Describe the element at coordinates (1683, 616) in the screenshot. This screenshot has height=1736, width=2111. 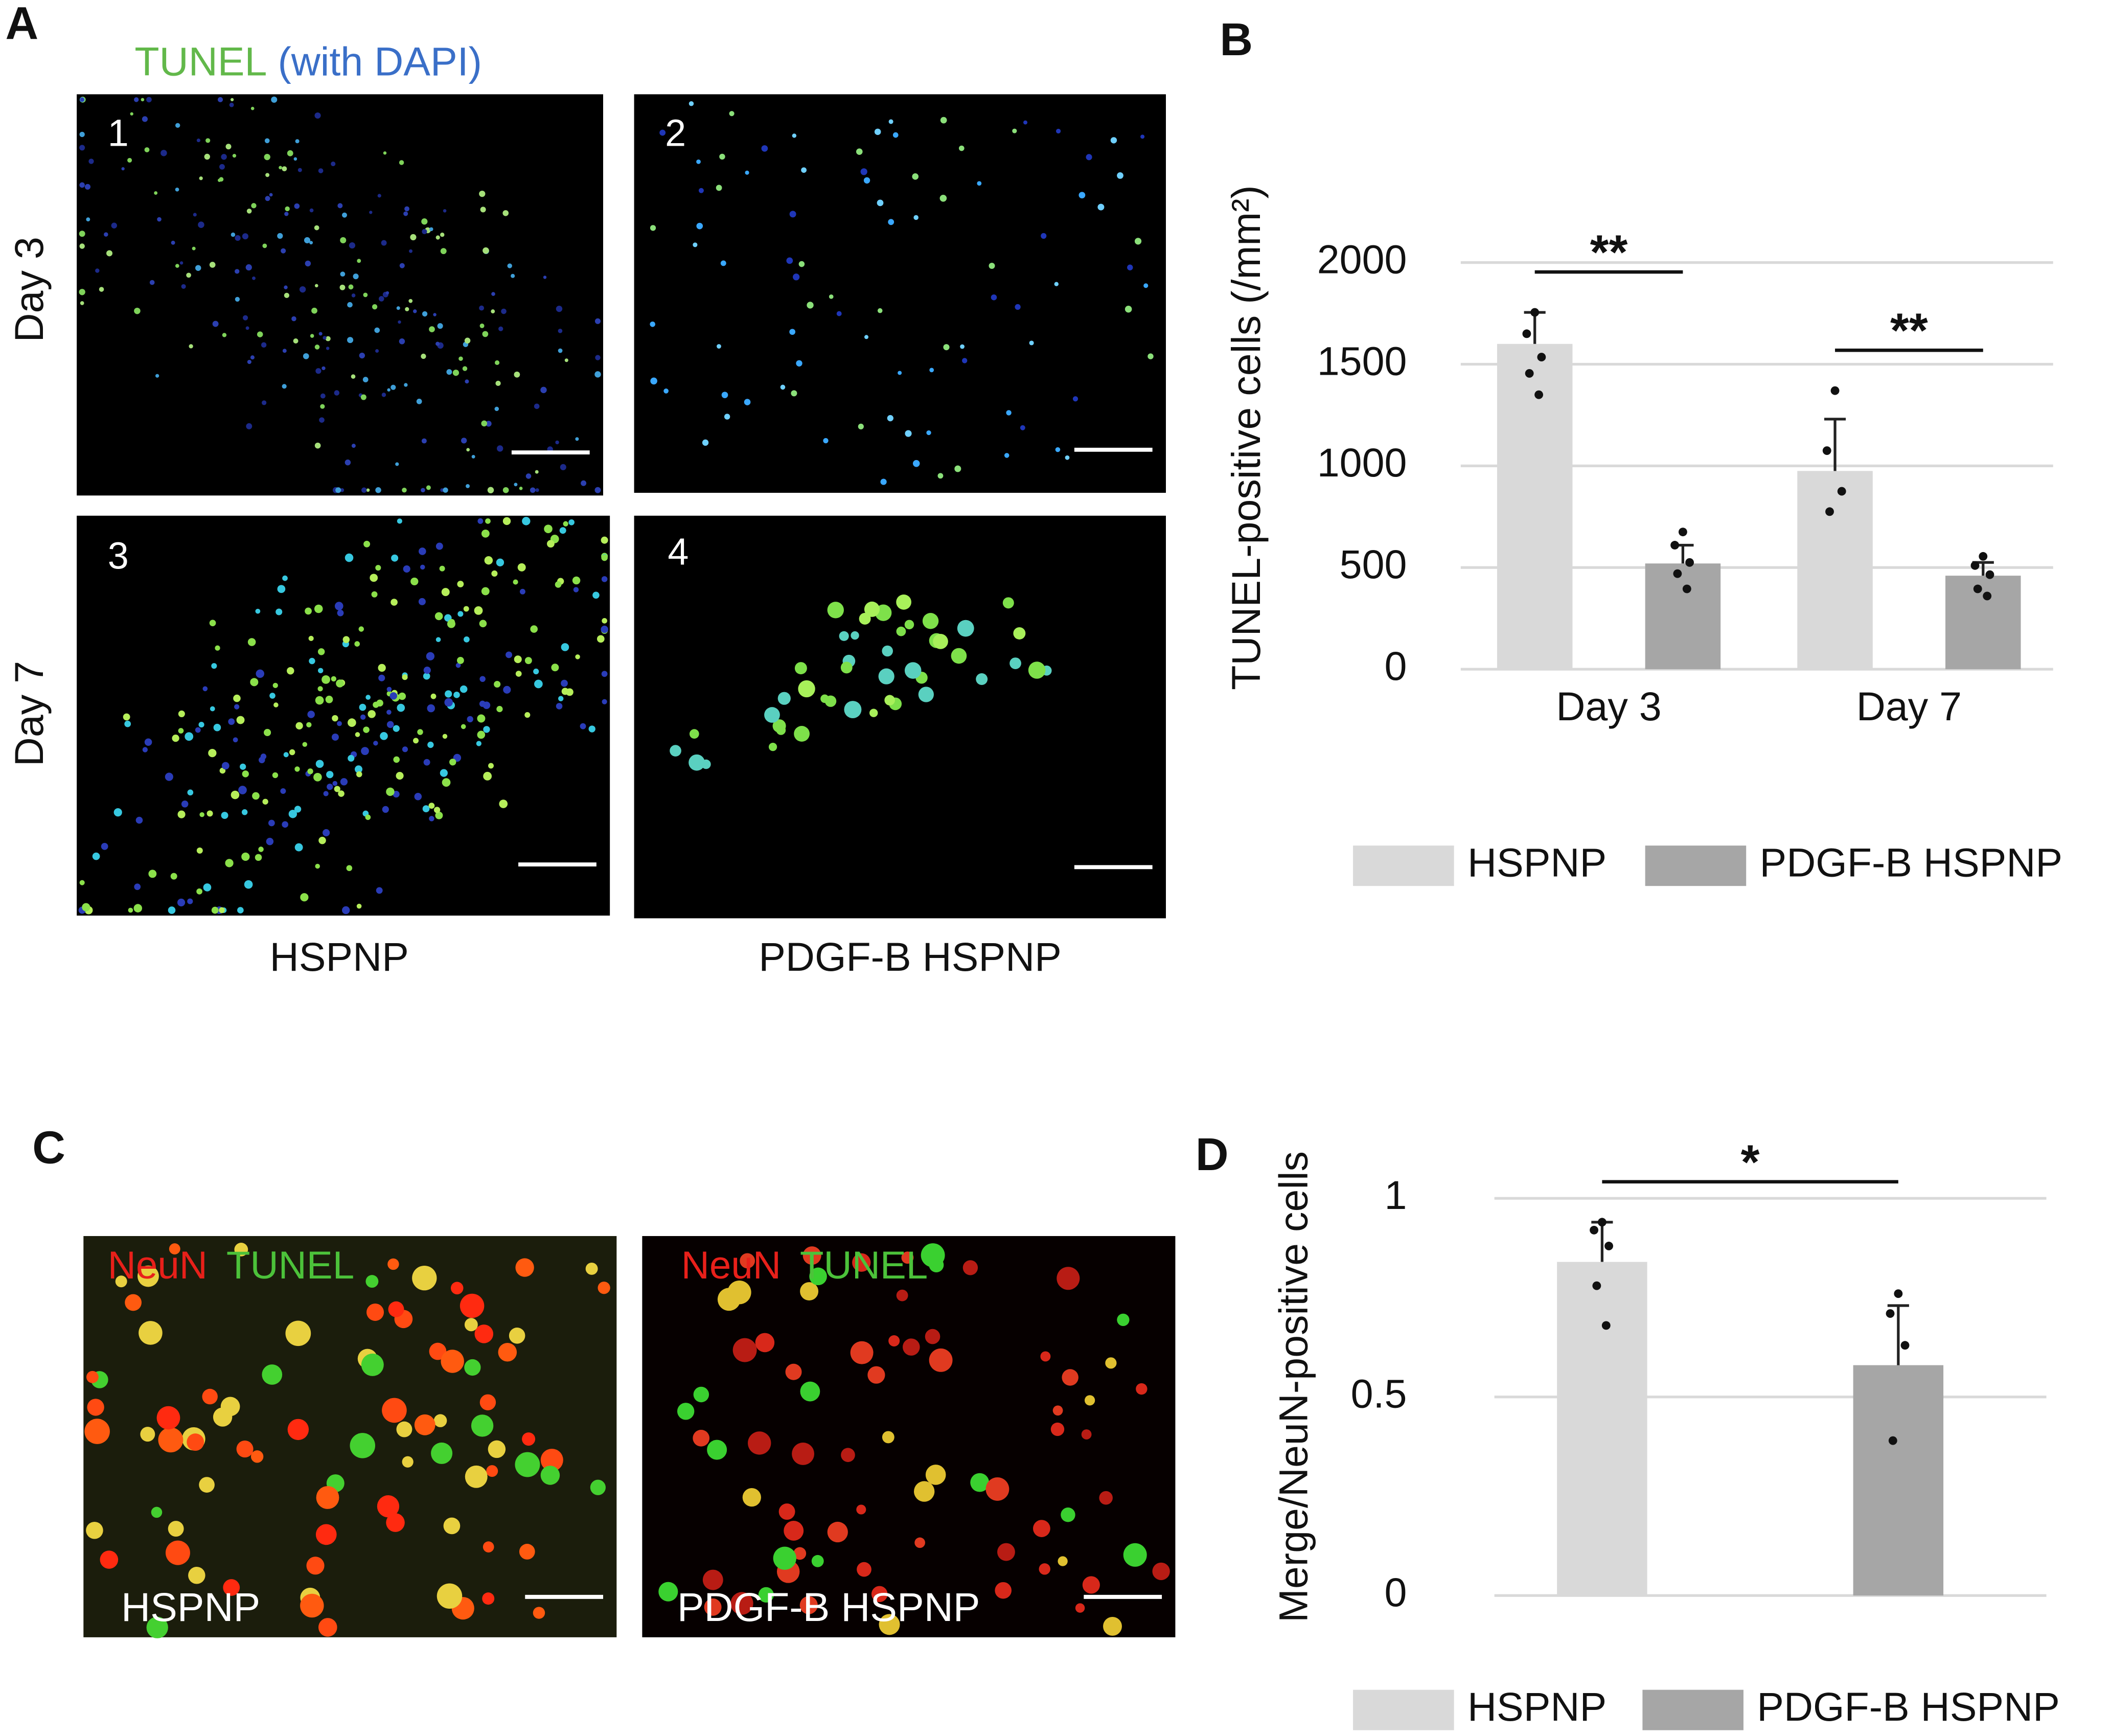
I see `bar` at that location.